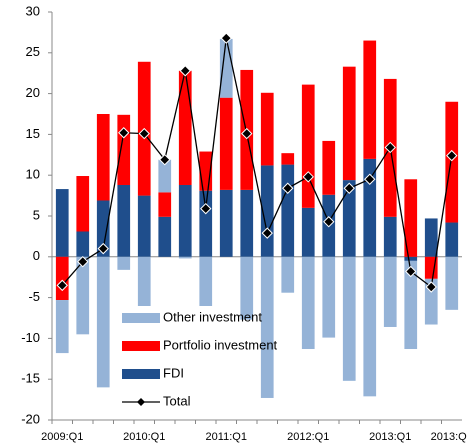 This screenshot has width=467, height=447. What do you see at coordinates (62, 437) in the screenshot?
I see `x-tick-label: 2009:Q1` at bounding box center [62, 437].